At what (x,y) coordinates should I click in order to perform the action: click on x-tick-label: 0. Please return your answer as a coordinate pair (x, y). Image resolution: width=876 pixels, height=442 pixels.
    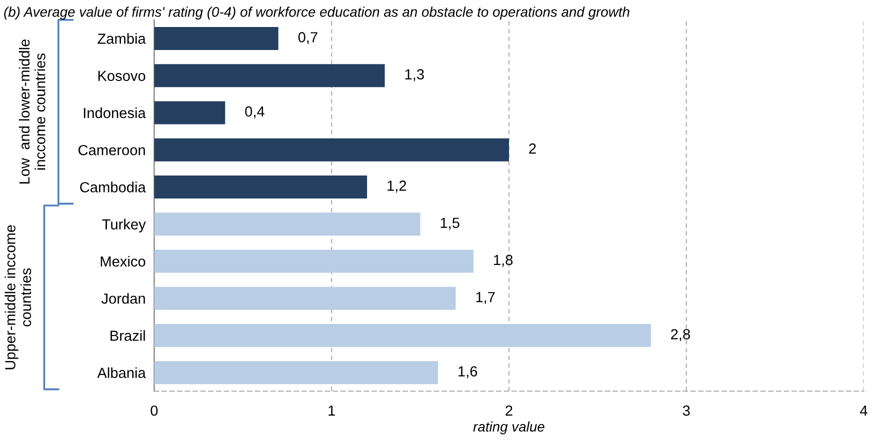
    Looking at the image, I should click on (154, 410).